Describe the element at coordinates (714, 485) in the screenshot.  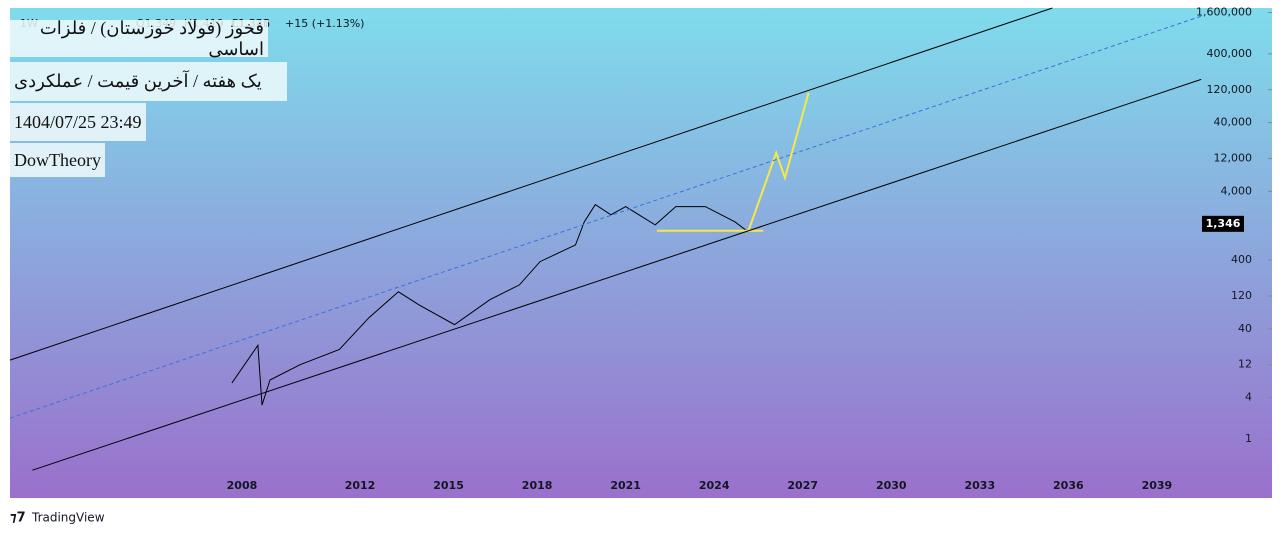
I see `x-tick-label: 2024` at that location.